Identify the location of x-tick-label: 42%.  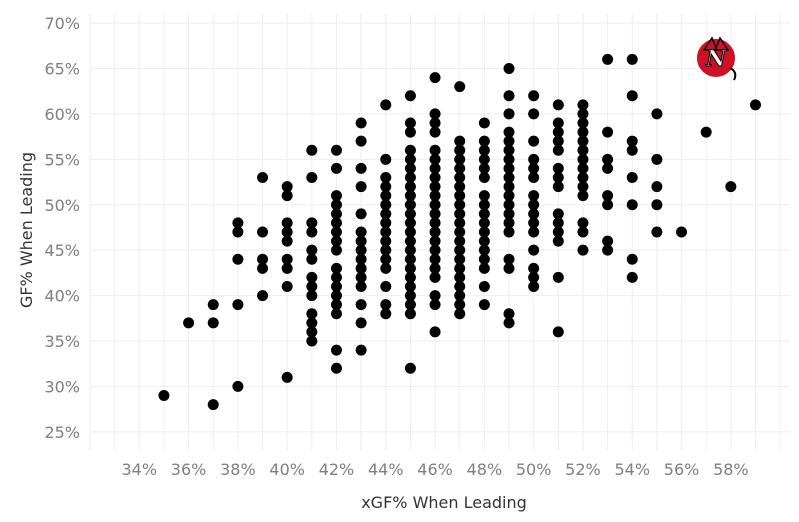
(337, 469).